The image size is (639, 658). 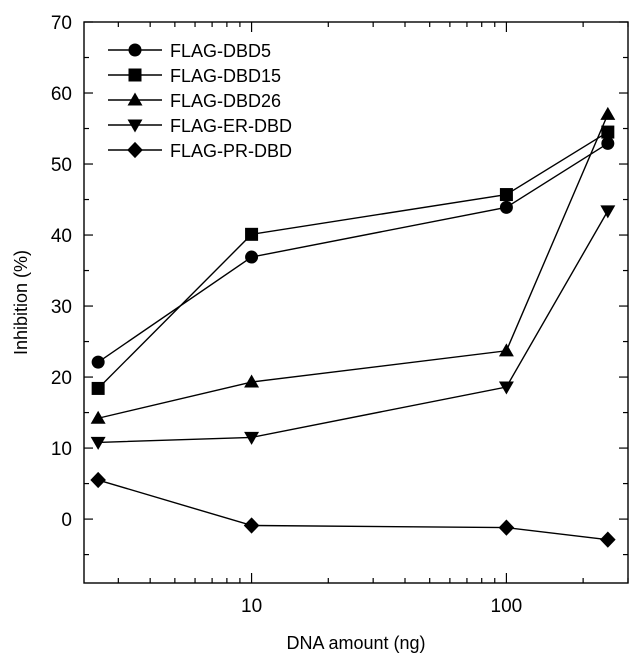 What do you see at coordinates (231, 126) in the screenshot?
I see `legend-label: FLAG-ER-DBD` at bounding box center [231, 126].